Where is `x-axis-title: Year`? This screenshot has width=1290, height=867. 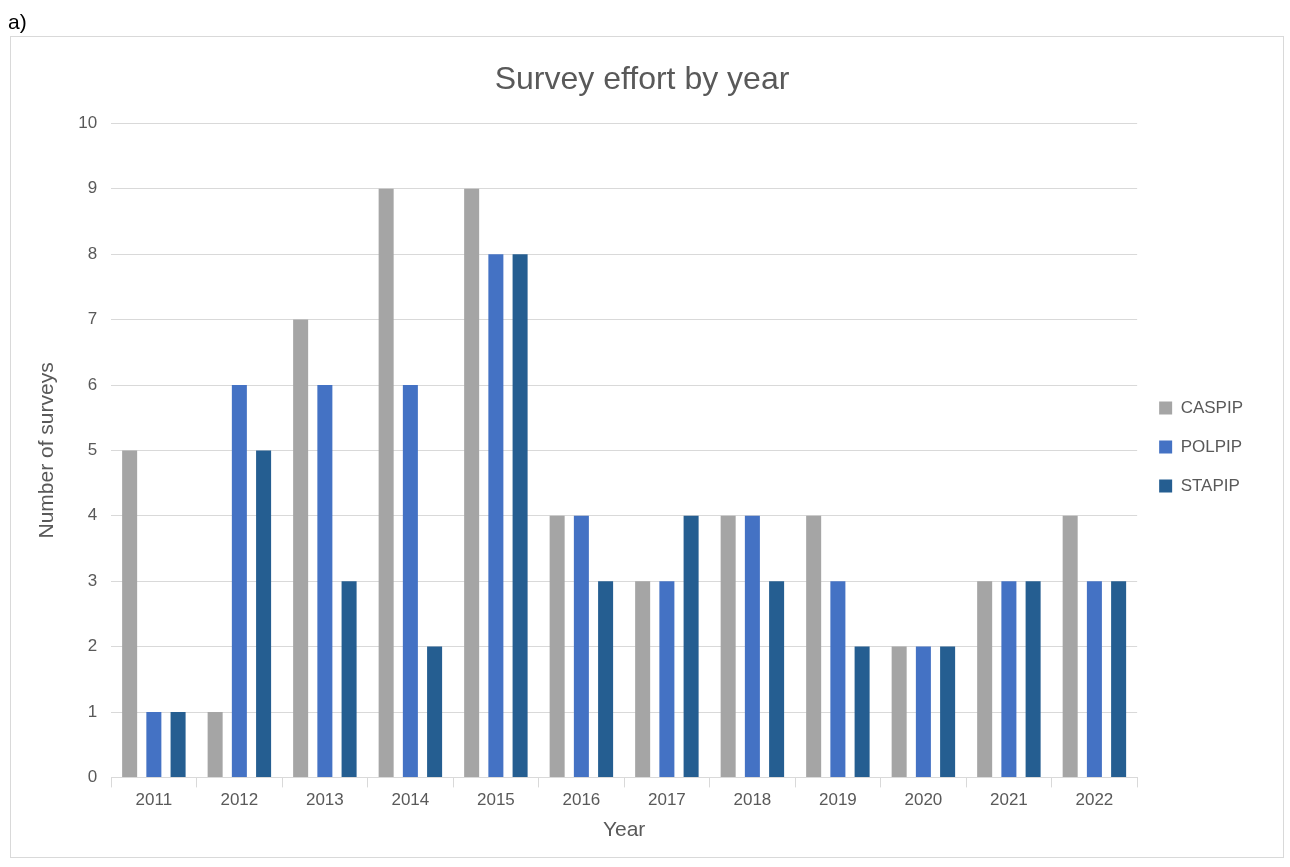 x-axis-title: Year is located at coordinates (624, 829).